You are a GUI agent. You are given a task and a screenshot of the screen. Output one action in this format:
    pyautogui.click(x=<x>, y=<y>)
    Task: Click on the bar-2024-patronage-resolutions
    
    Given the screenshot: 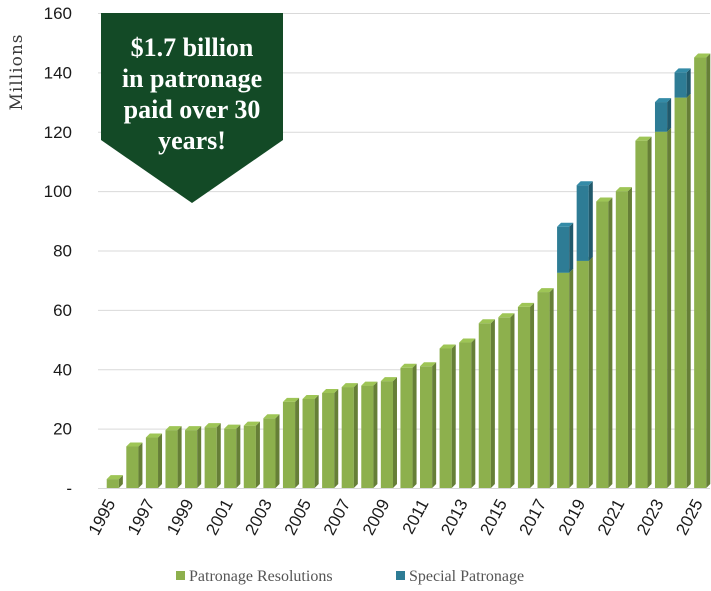 What is the action you would take?
    pyautogui.click(x=682, y=290)
    